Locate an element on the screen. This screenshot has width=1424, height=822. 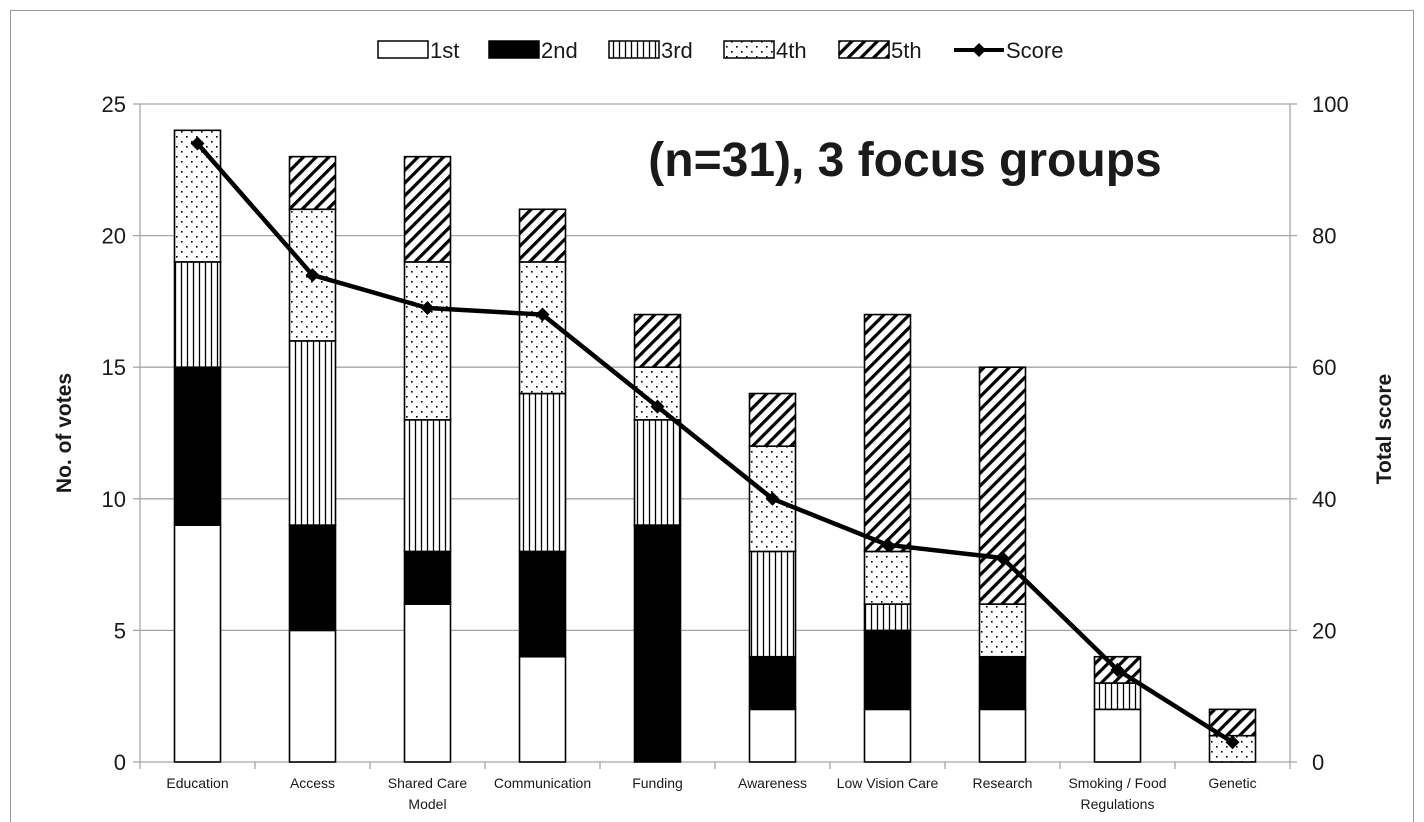
y-tick-label: 25 is located at coordinates (114, 104).